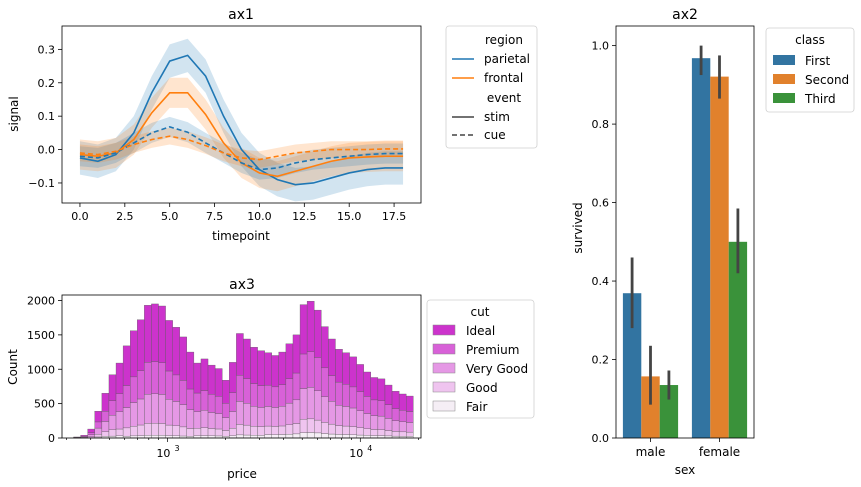 The width and height of the screenshot is (861, 487). Describe the element at coordinates (47, 150) in the screenshot. I see `ax1-ytick-label: 0.0` at that location.